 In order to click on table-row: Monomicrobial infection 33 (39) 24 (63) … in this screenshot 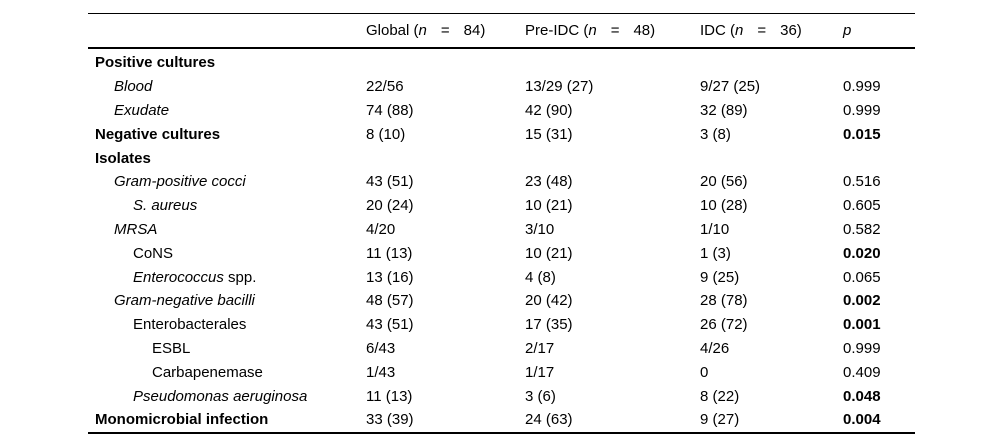, I will do `click(501, 420)`.